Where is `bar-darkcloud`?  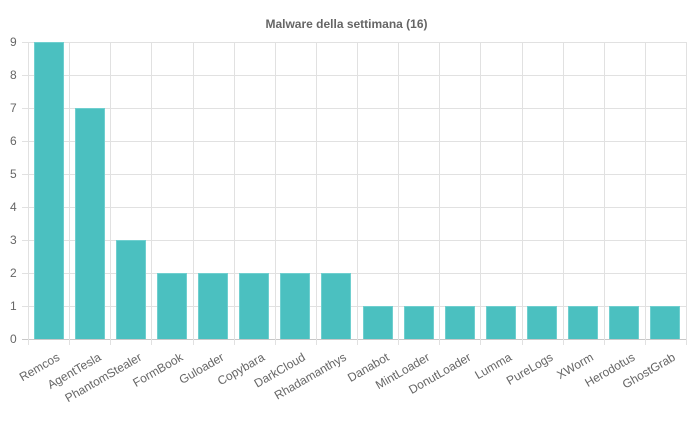 bar-darkcloud is located at coordinates (295, 306).